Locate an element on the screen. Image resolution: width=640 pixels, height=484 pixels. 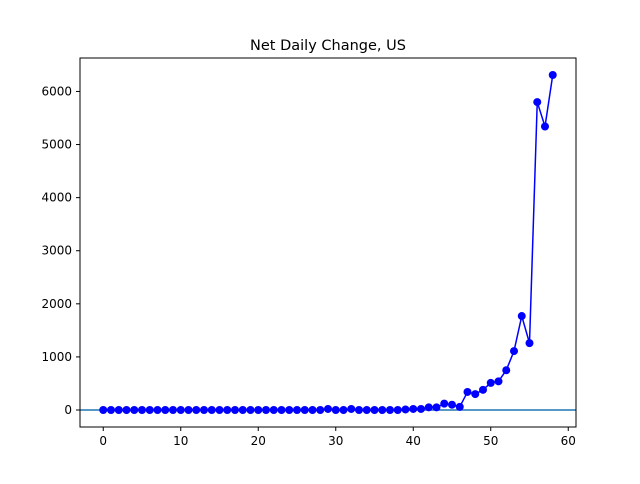
x-tick-label: 50 is located at coordinates (490, 441).